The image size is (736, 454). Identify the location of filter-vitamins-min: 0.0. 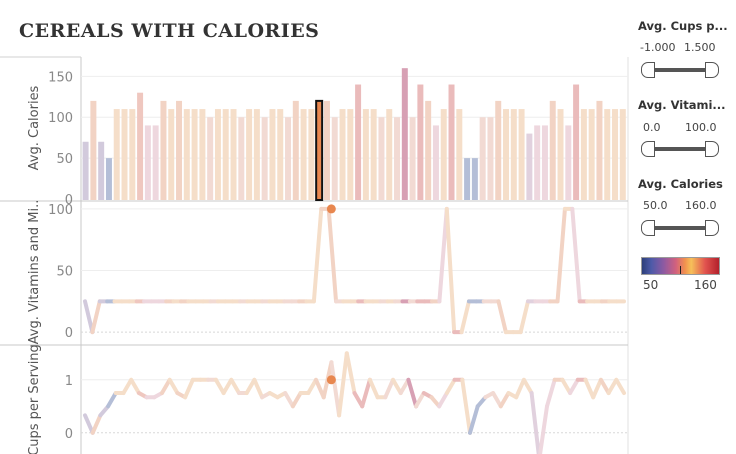
(652, 127).